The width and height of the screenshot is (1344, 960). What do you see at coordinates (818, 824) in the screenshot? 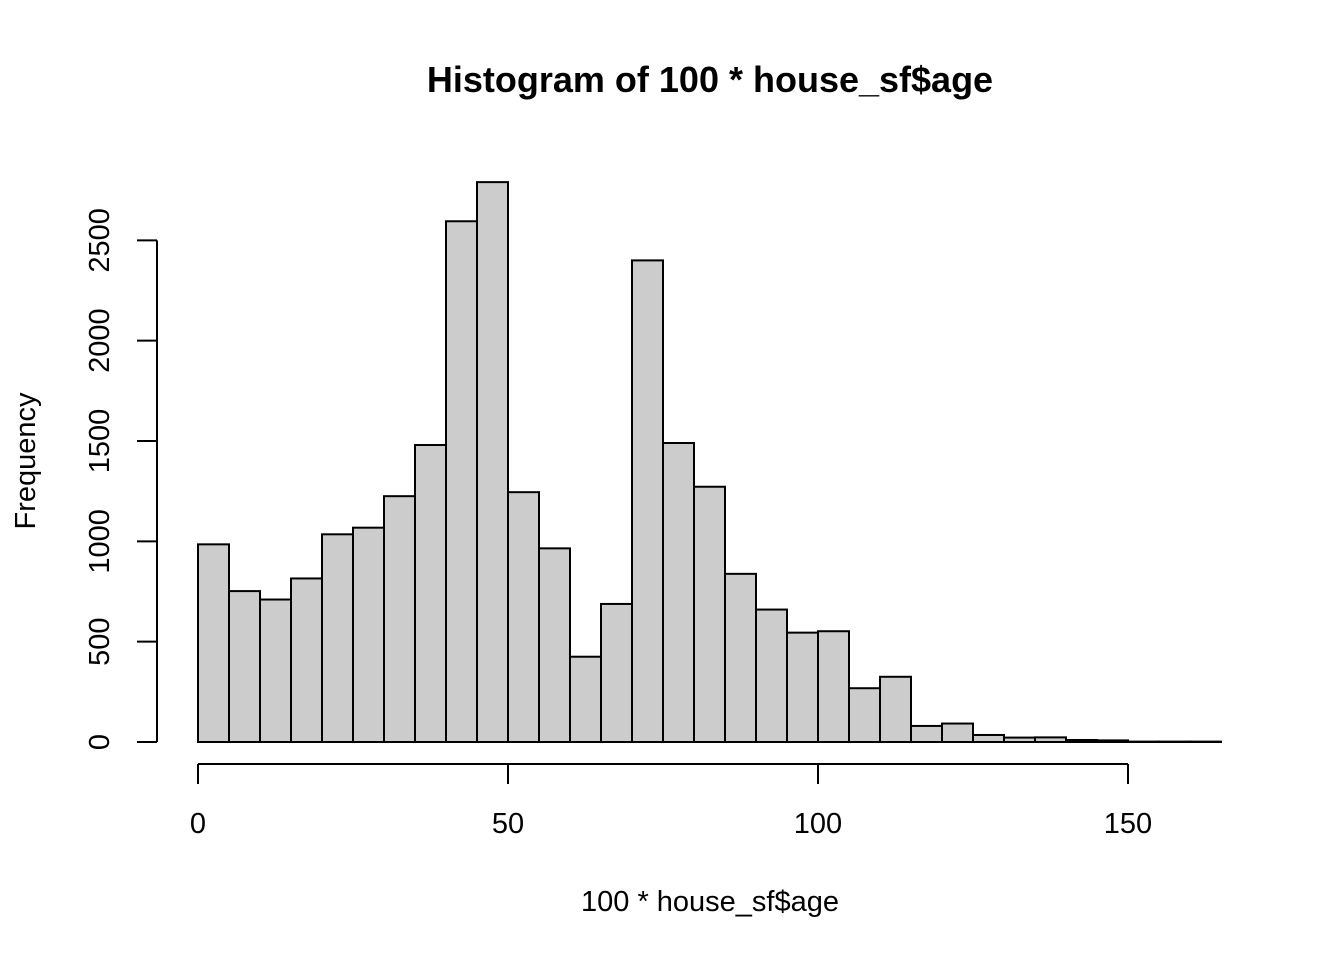
I see `x-tick-label: 100` at bounding box center [818, 824].